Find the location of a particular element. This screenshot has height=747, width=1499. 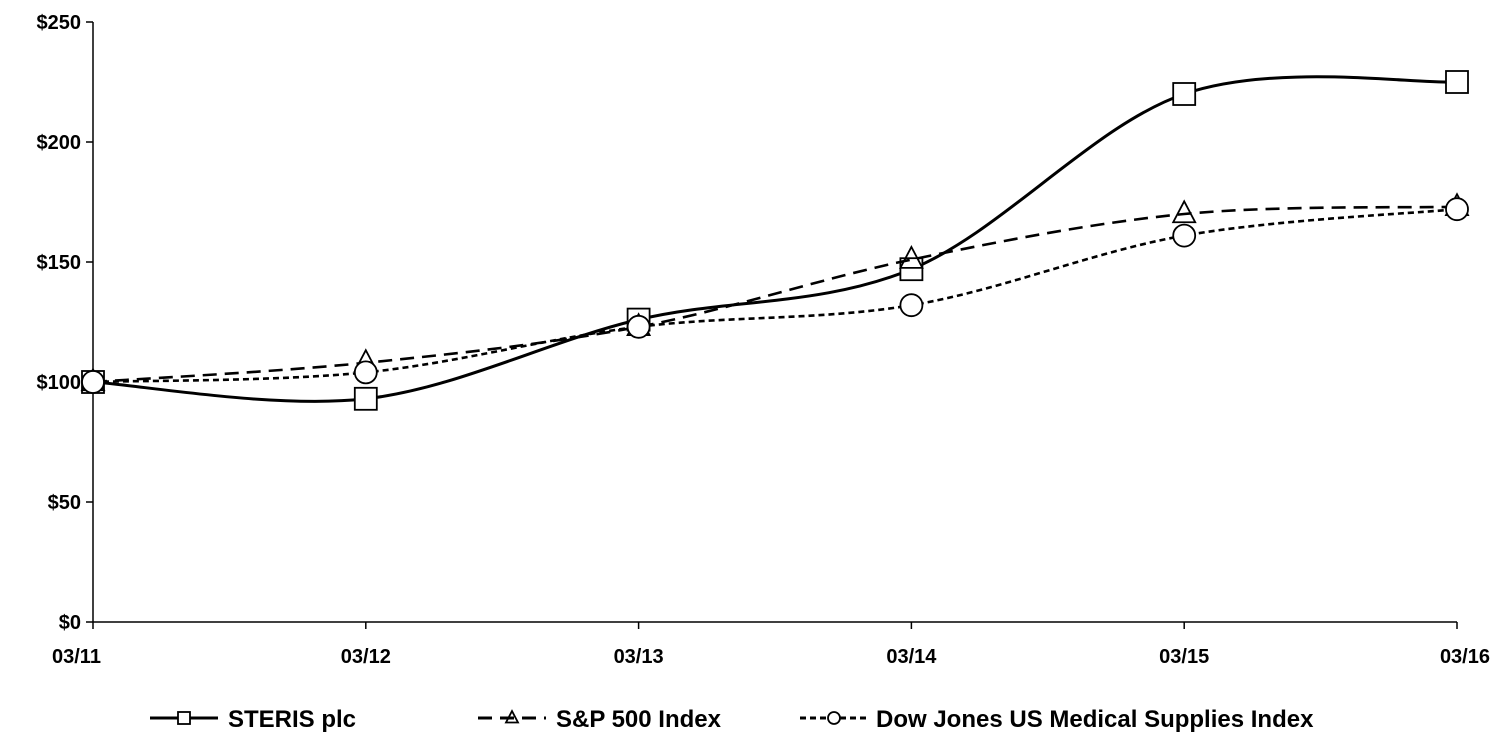

y-tick-label: $100 is located at coordinates (59, 383).